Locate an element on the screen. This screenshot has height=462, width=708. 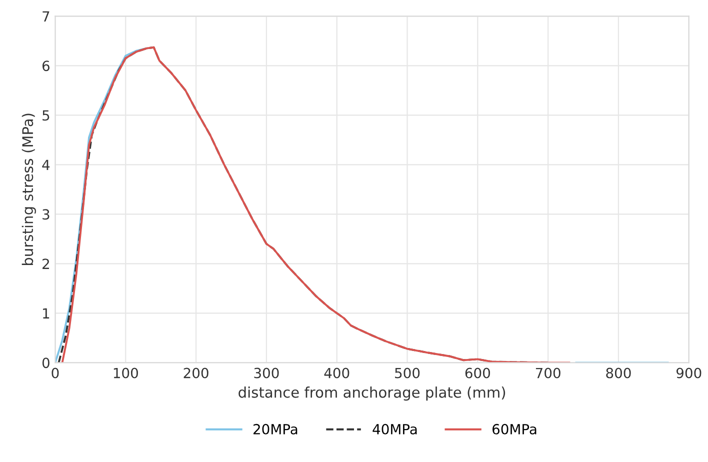
y-tick-label: 7 is located at coordinates (46, 16).